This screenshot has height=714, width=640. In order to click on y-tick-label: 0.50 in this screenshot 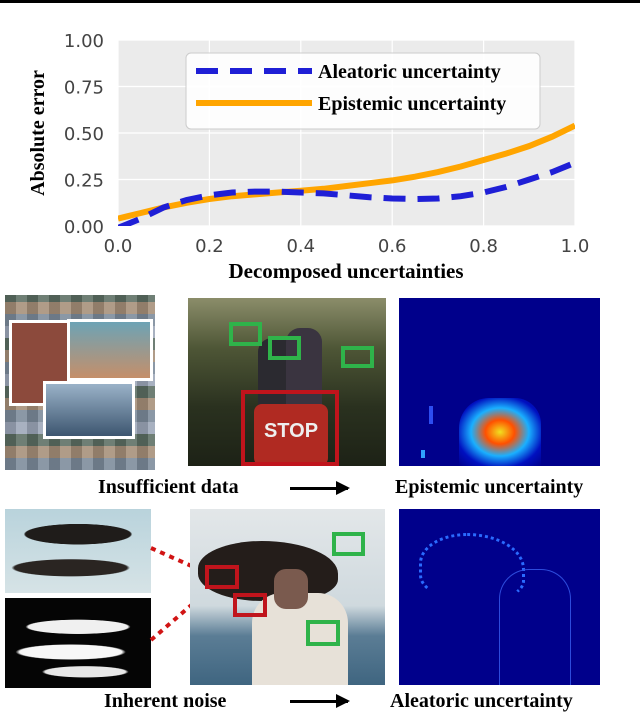, I will do `click(84, 134)`.